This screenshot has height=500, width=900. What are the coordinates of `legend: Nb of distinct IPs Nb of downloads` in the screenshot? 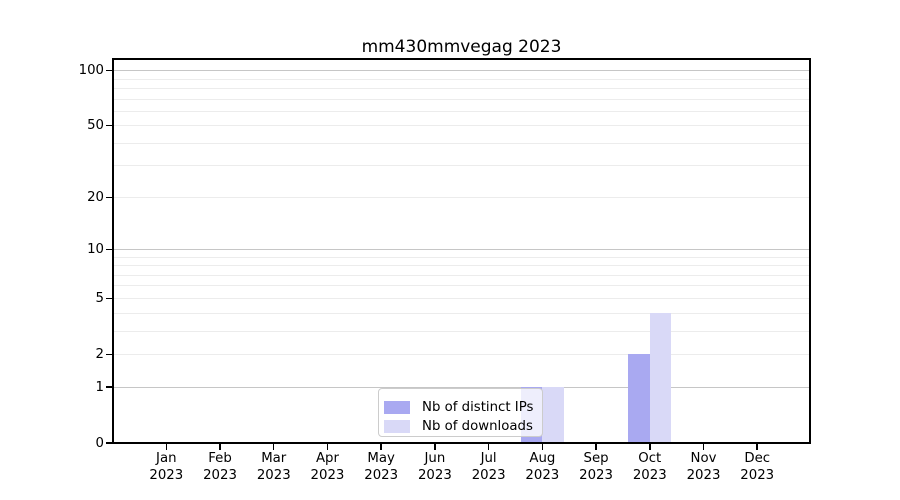 It's located at (460, 412).